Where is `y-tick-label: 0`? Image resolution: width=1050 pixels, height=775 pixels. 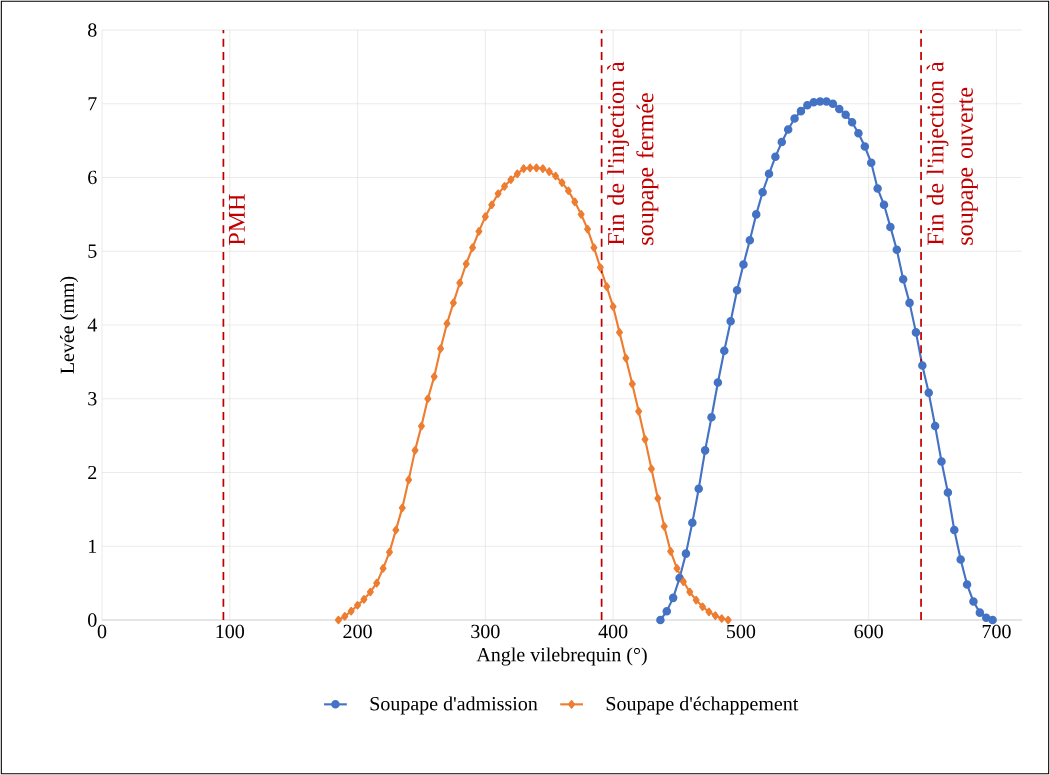
y-tick-label: 0 is located at coordinates (92, 620).